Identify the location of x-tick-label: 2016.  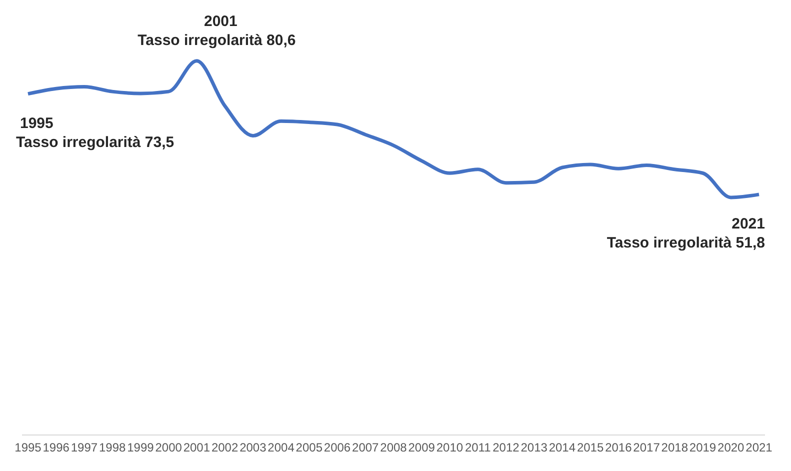
(618, 447).